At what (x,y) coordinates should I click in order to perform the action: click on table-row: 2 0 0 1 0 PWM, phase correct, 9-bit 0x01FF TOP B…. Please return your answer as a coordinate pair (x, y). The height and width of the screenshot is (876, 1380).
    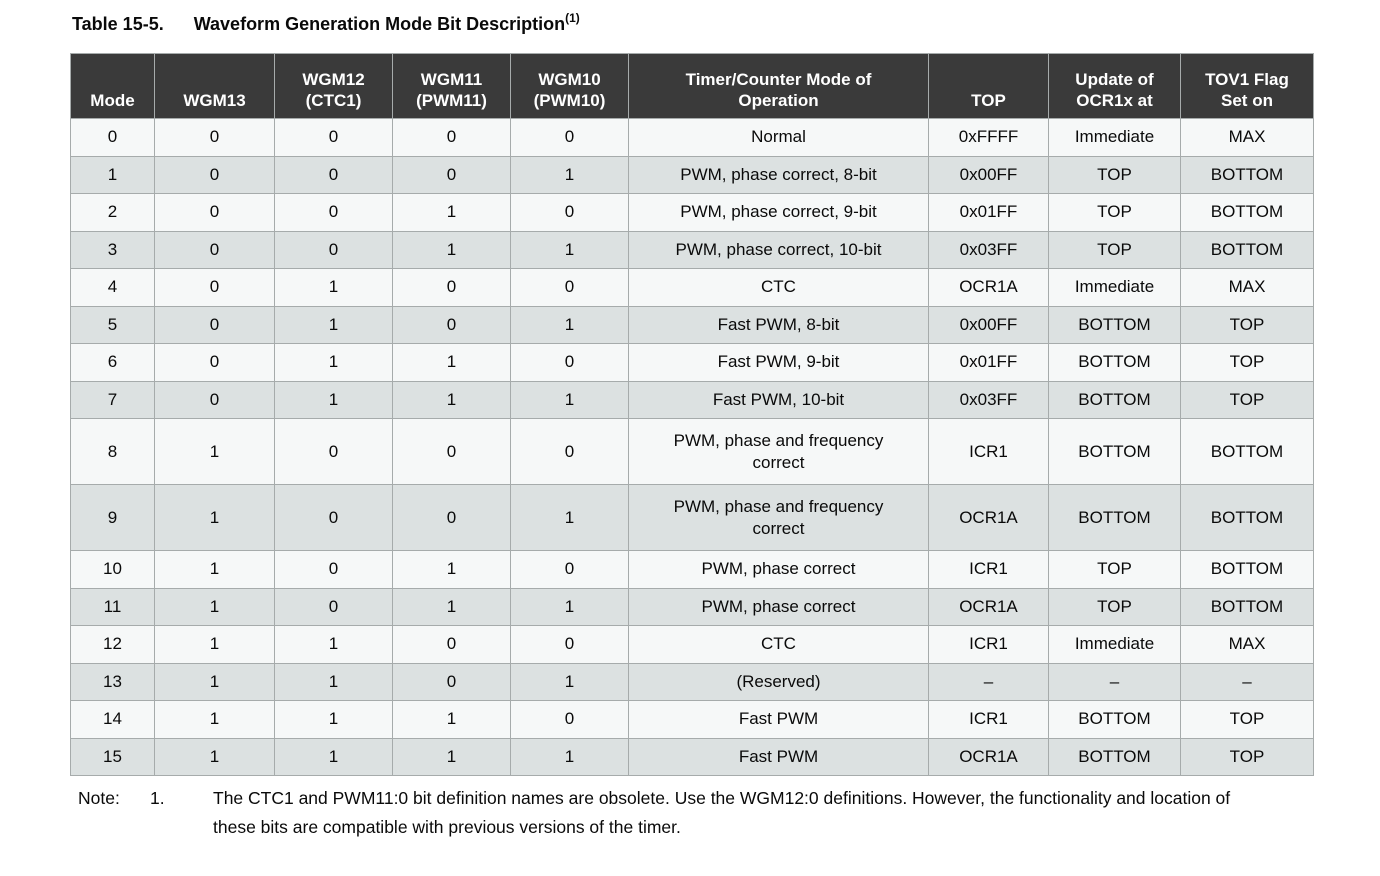
    Looking at the image, I should click on (692, 212).